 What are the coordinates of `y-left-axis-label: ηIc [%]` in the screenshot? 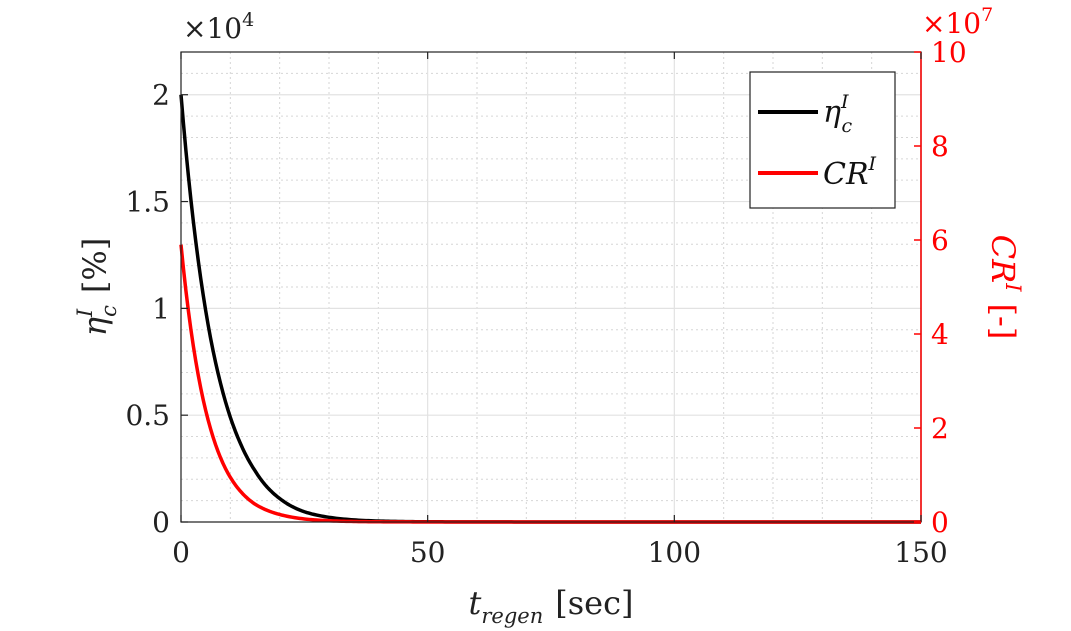 It's located at (97, 287).